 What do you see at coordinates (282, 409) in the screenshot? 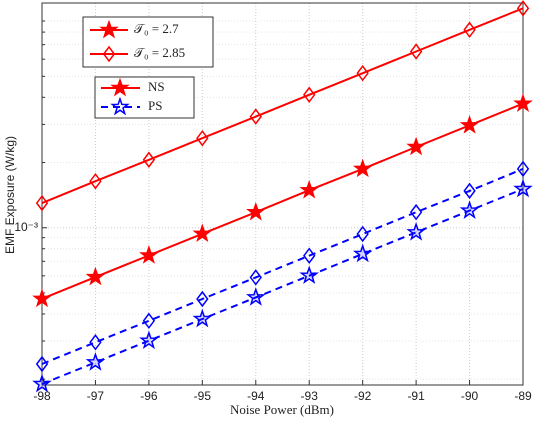
I see `x-axis-label: Noise Power (dBm)` at bounding box center [282, 409].